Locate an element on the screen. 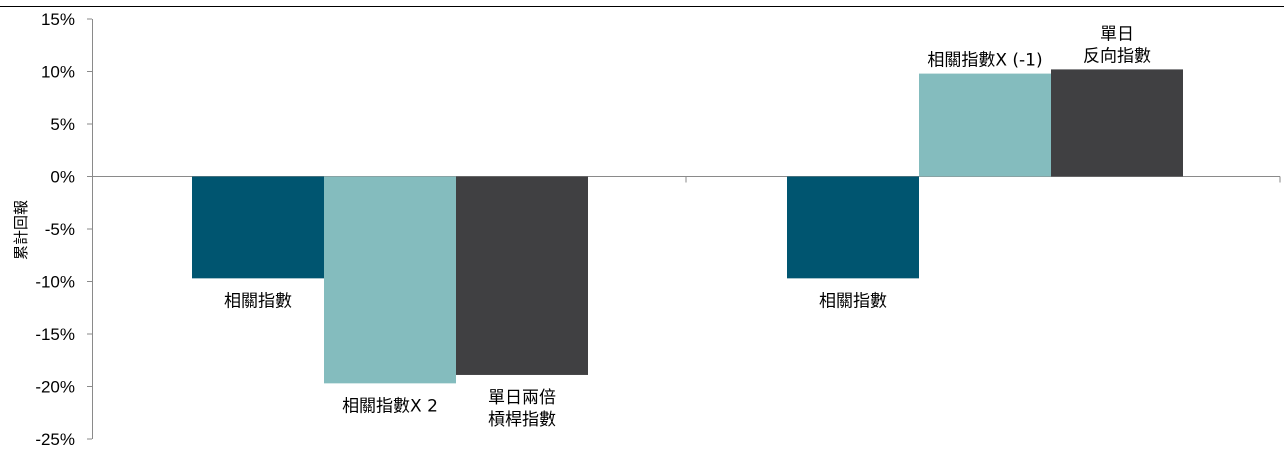  y-tick-label: -20% is located at coordinates (55, 387).